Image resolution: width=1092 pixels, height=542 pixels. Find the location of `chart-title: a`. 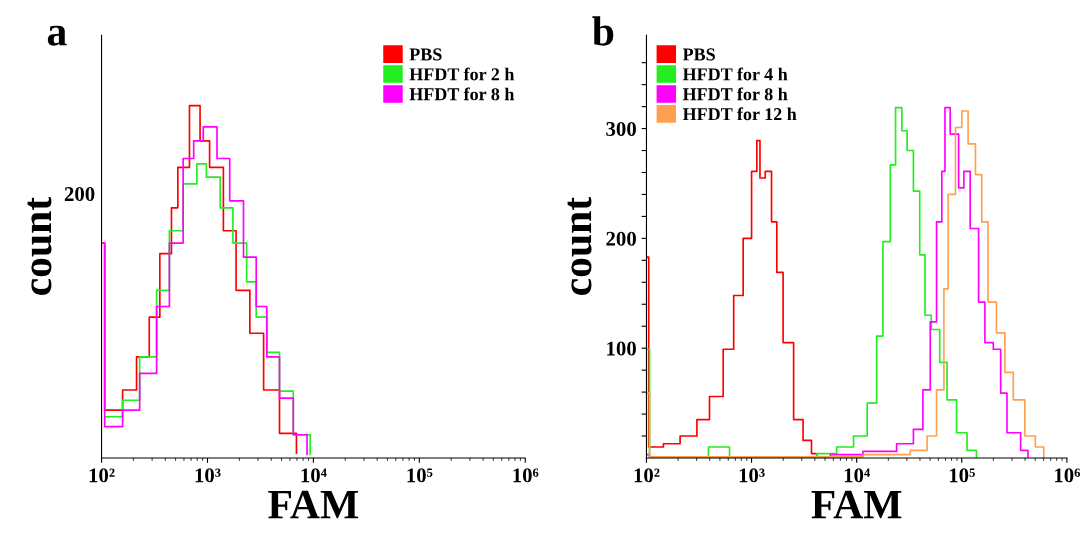

chart-title: a is located at coordinates (57, 35).